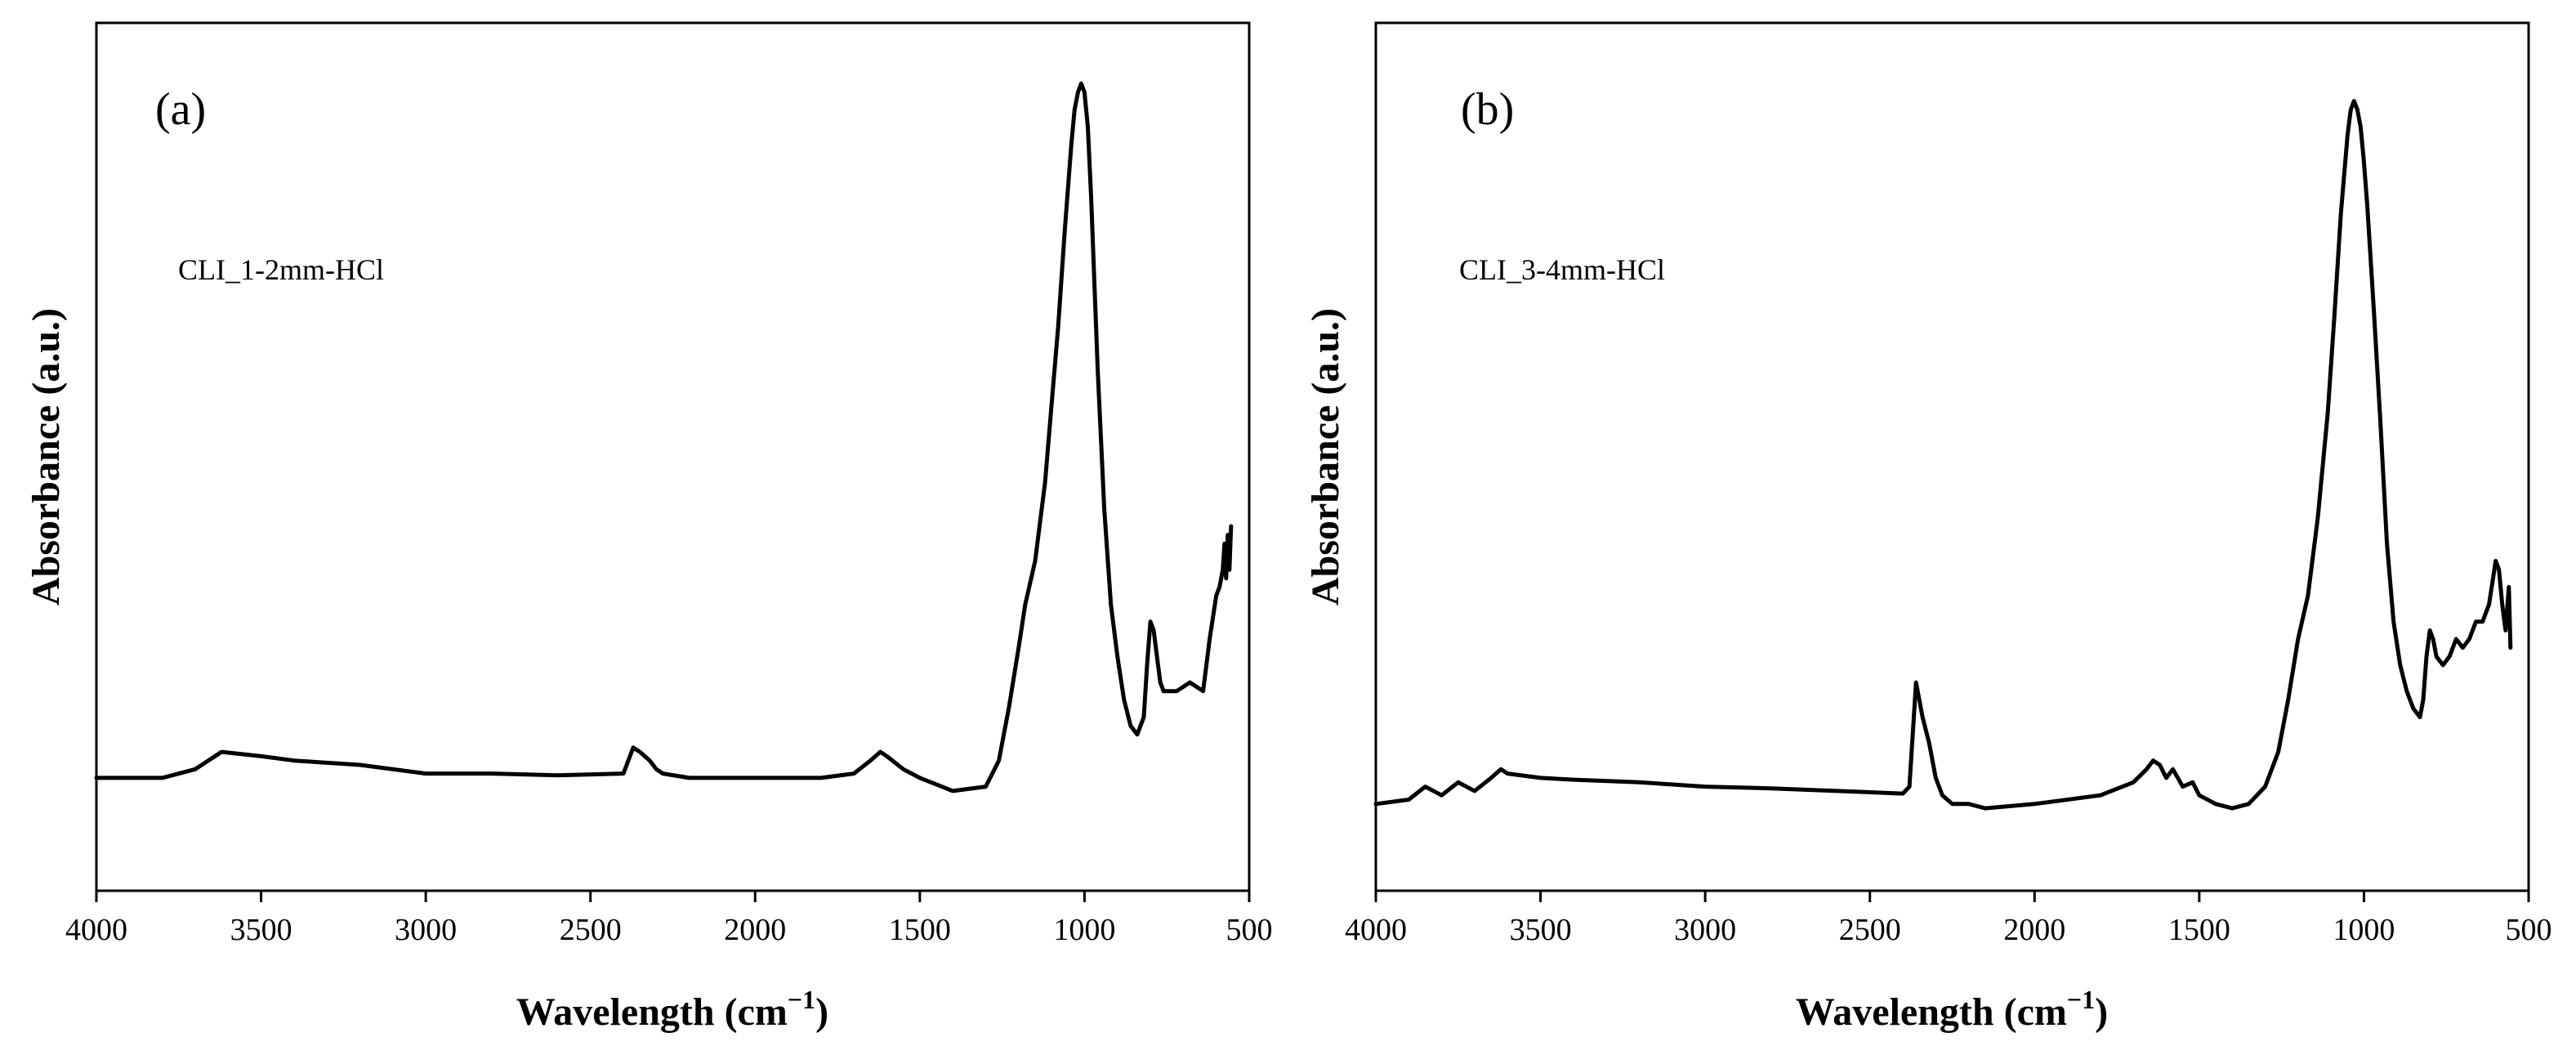 This screenshot has width=2576, height=1055. What do you see at coordinates (1948, 919) in the screenshot?
I see `x-axis-ticks-b: 4000 3500 3000 2500 2000 1500 1000 500` at bounding box center [1948, 919].